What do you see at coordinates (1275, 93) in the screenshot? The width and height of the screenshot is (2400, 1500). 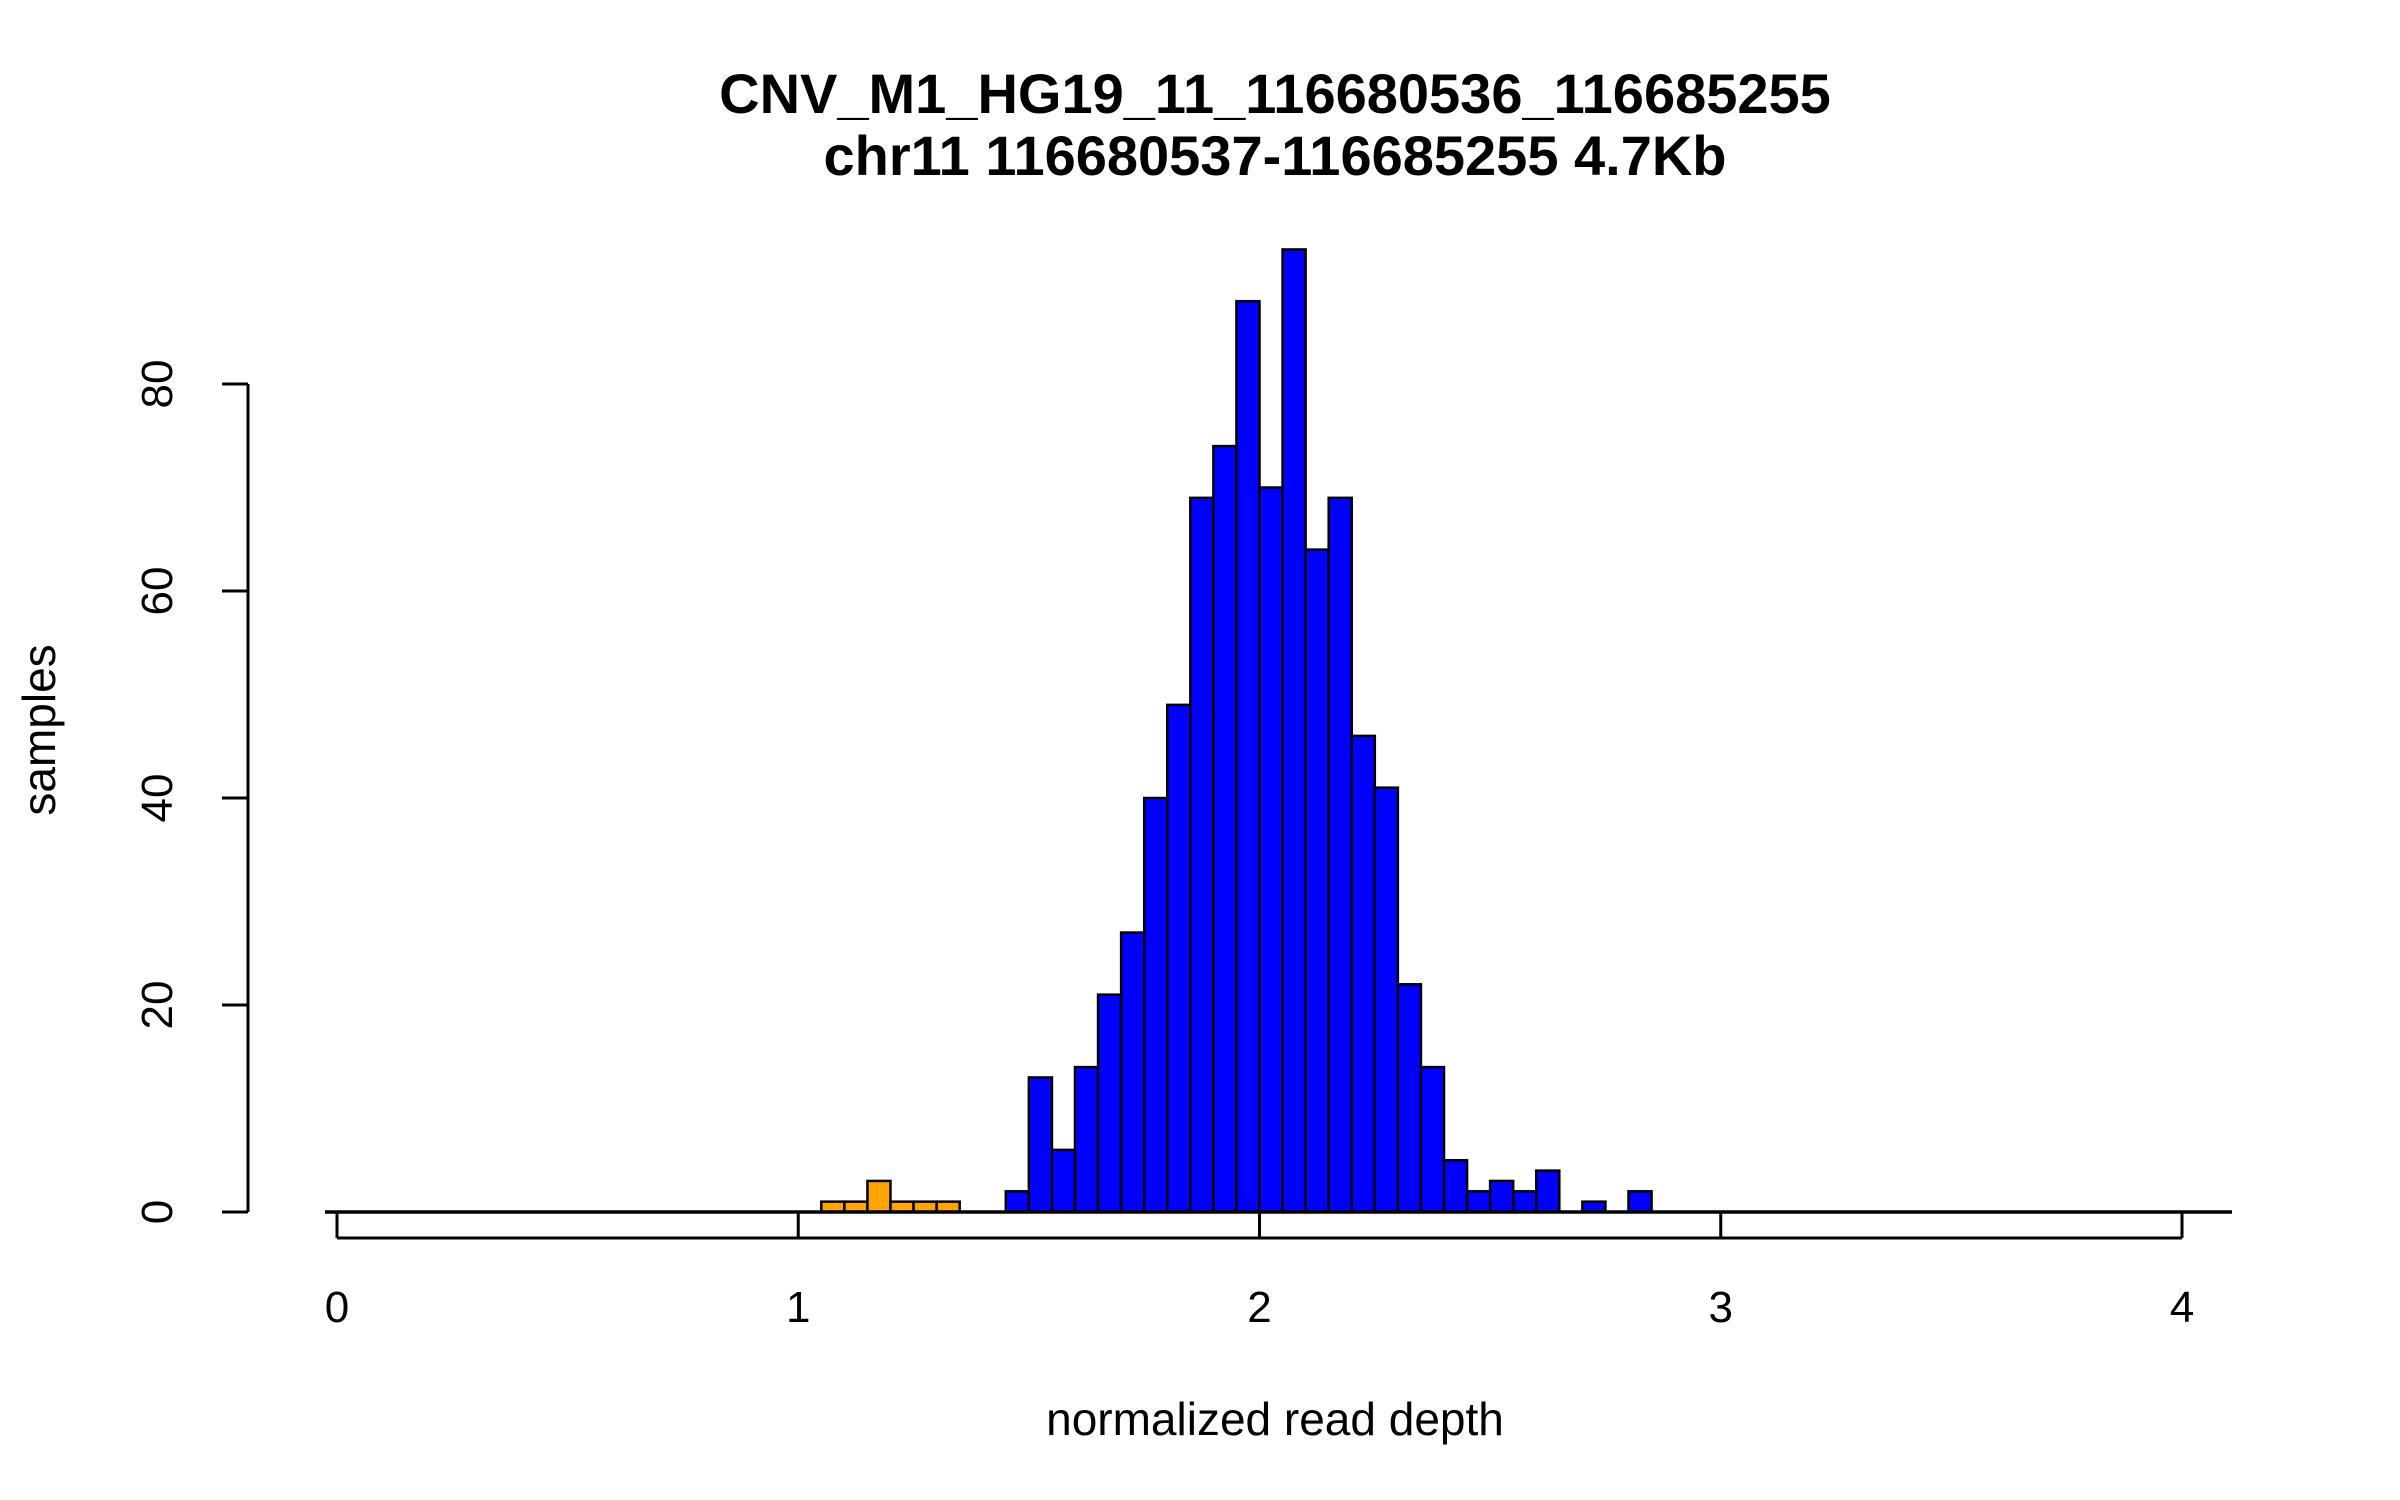 I see `chart-title: CNV_M1_HG19_11_116680536_116685255` at bounding box center [1275, 93].